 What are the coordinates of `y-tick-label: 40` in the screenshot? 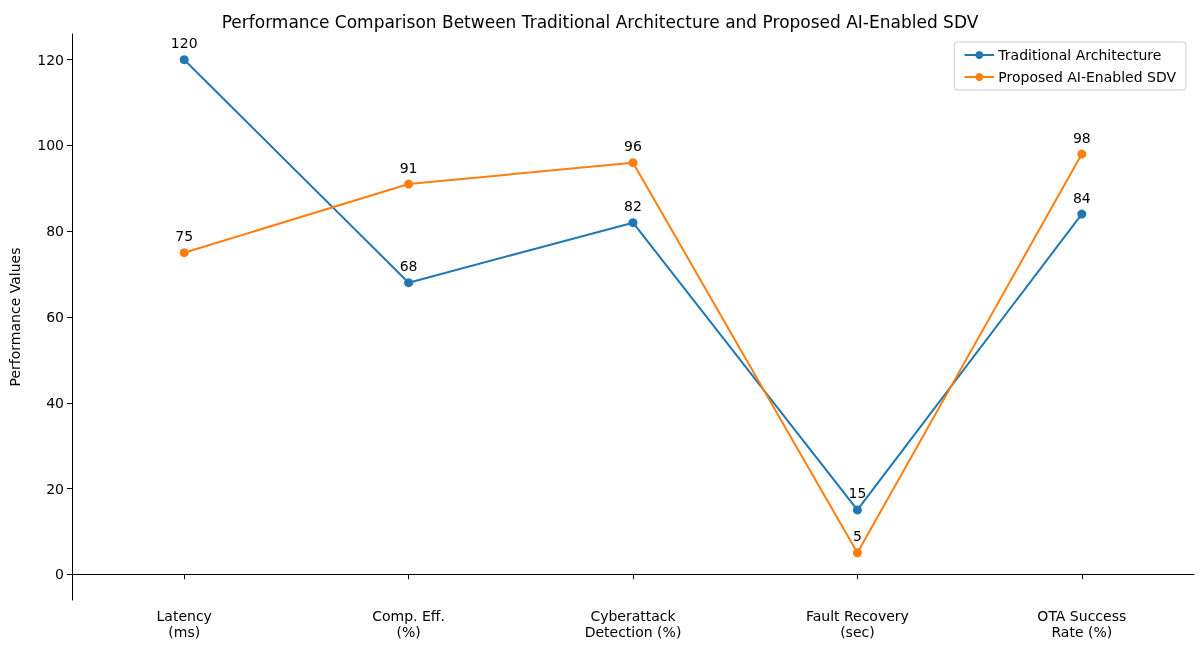 It's located at (55, 402).